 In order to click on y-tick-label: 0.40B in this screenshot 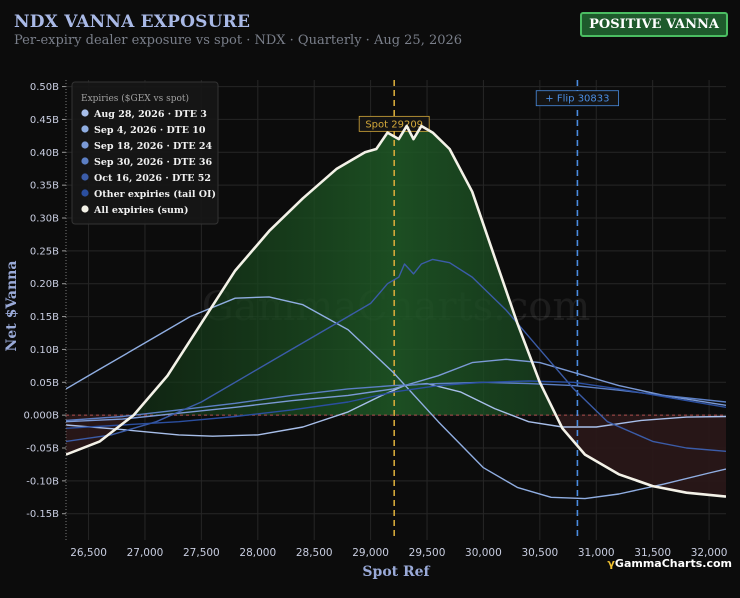, I will do `click(44, 153)`.